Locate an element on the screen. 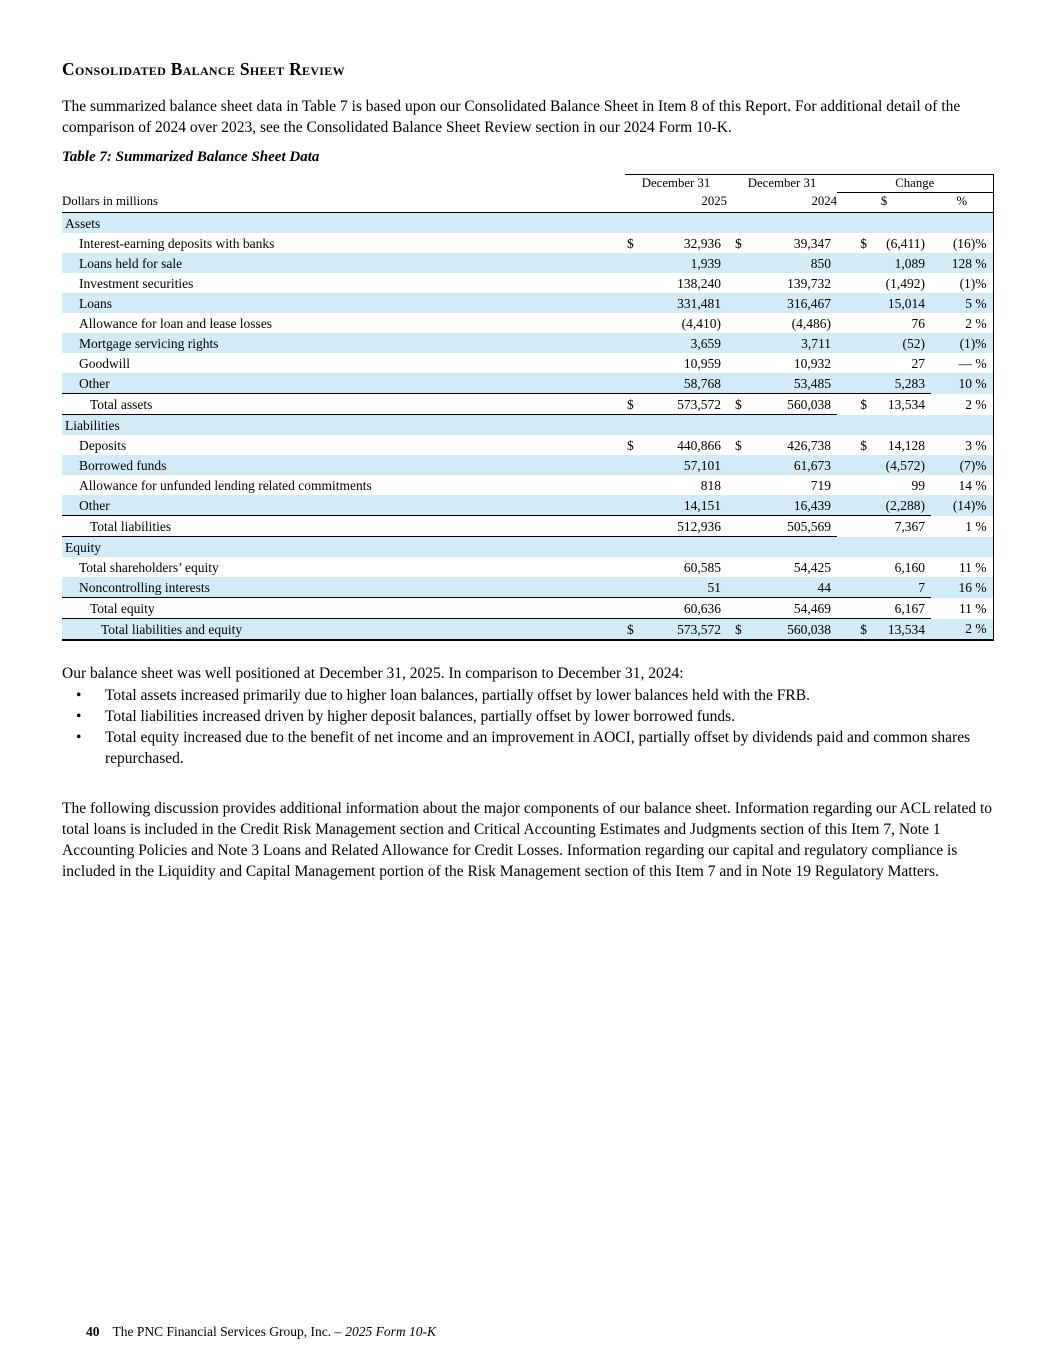 The image size is (1055, 1365). change-dollar-value: 6,167 is located at coordinates (901, 608).